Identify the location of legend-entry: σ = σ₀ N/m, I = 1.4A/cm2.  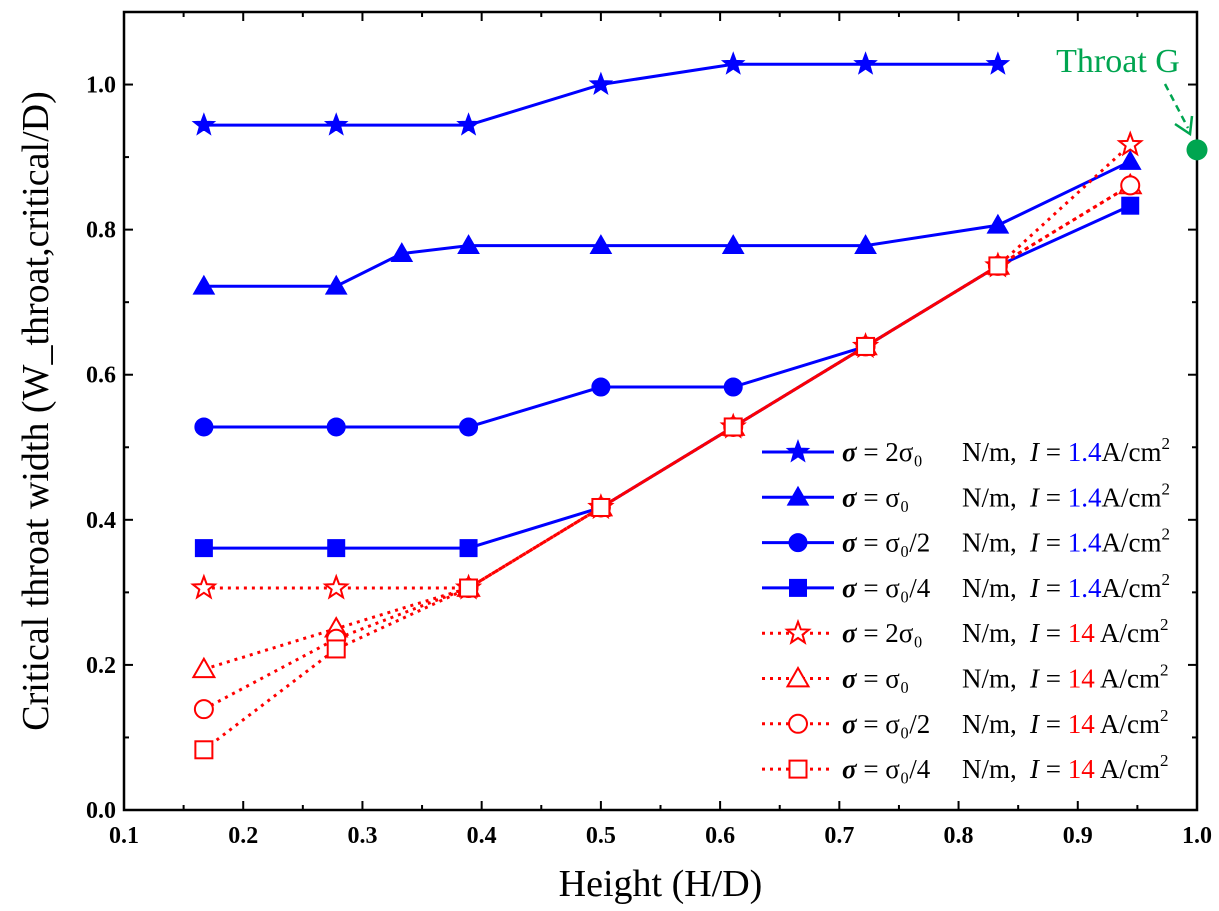
(966, 495).